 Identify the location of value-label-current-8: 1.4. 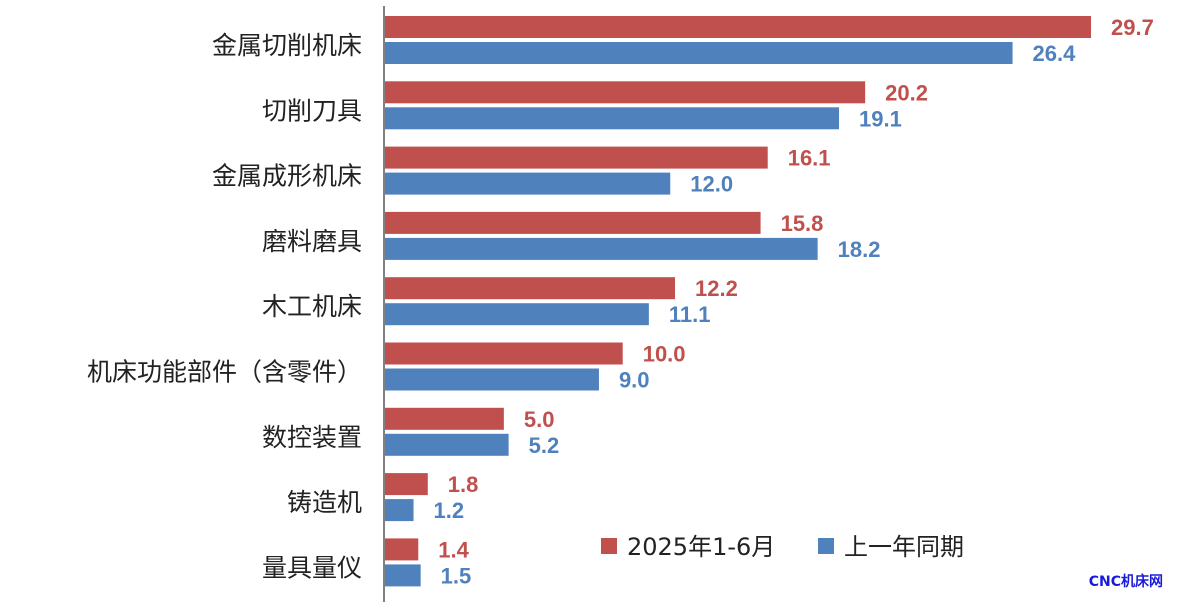
(453, 549).